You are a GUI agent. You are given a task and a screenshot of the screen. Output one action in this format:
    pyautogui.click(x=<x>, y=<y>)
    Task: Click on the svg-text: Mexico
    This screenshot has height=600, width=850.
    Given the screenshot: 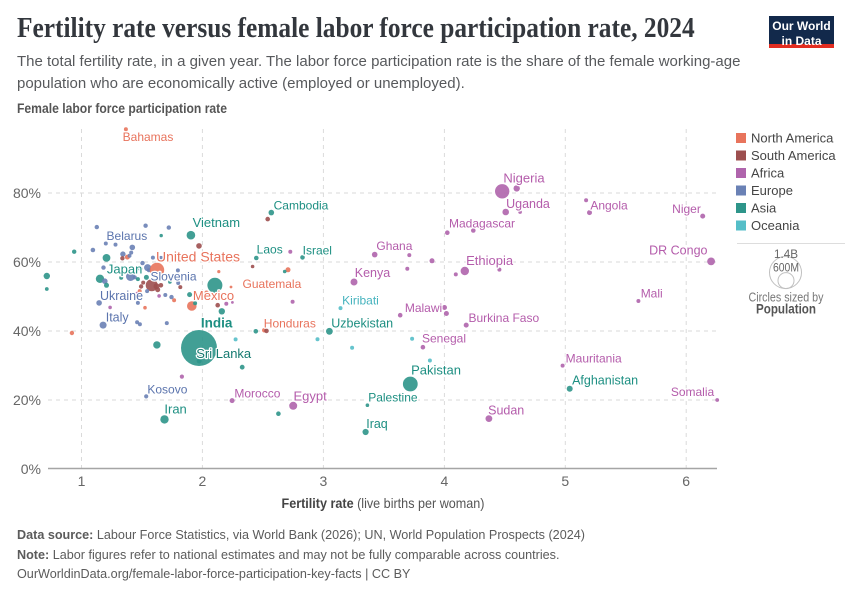 What is the action you would take?
    pyautogui.click(x=213, y=295)
    